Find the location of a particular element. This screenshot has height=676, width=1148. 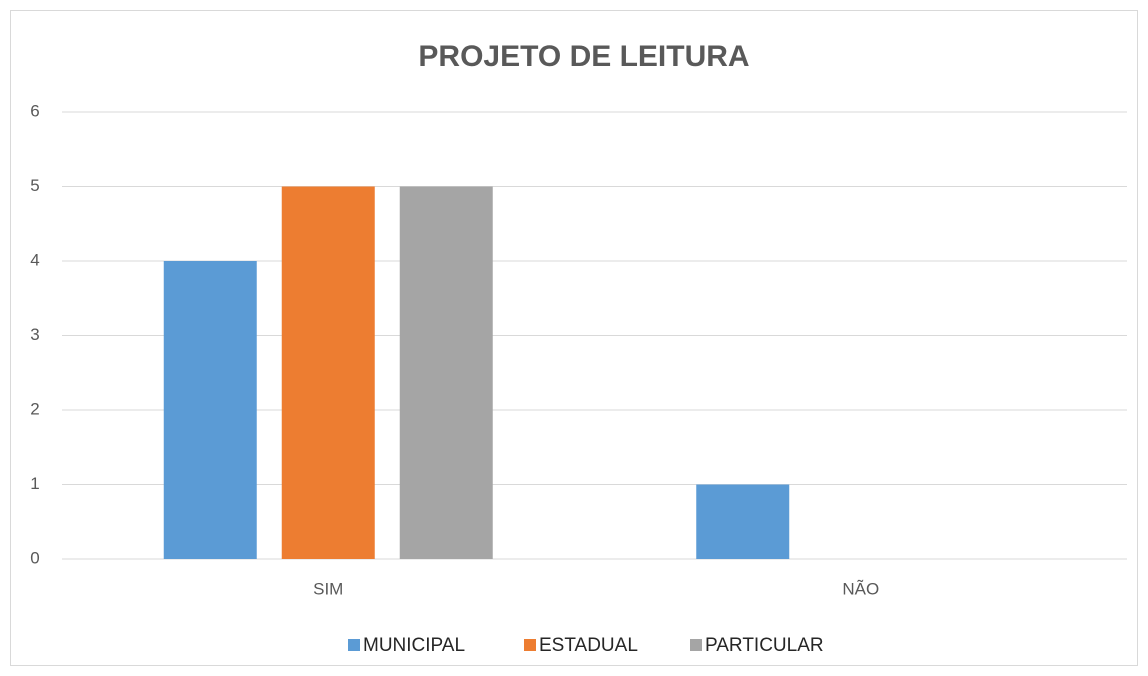

y-tick-label: 2 is located at coordinates (34, 408).